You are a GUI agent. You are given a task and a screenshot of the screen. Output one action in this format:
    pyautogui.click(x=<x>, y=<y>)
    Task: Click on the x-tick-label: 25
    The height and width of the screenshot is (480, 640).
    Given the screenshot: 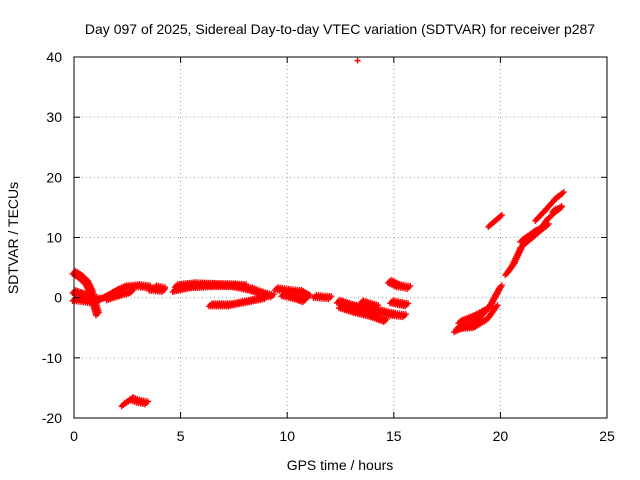 What is the action you would take?
    pyautogui.click(x=607, y=436)
    